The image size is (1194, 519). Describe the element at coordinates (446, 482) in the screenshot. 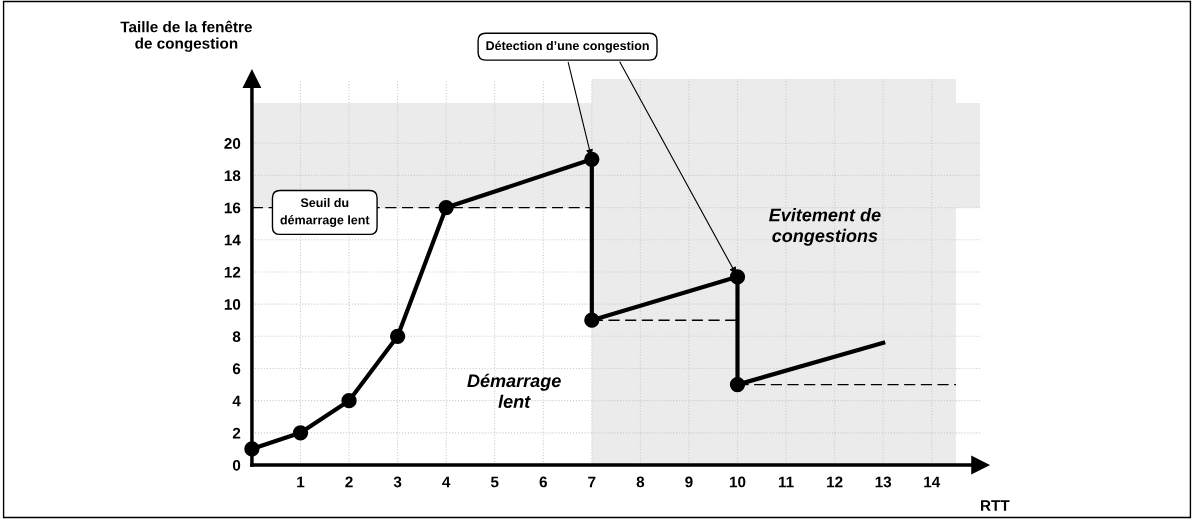

I see `x-tick-label: 4` at that location.